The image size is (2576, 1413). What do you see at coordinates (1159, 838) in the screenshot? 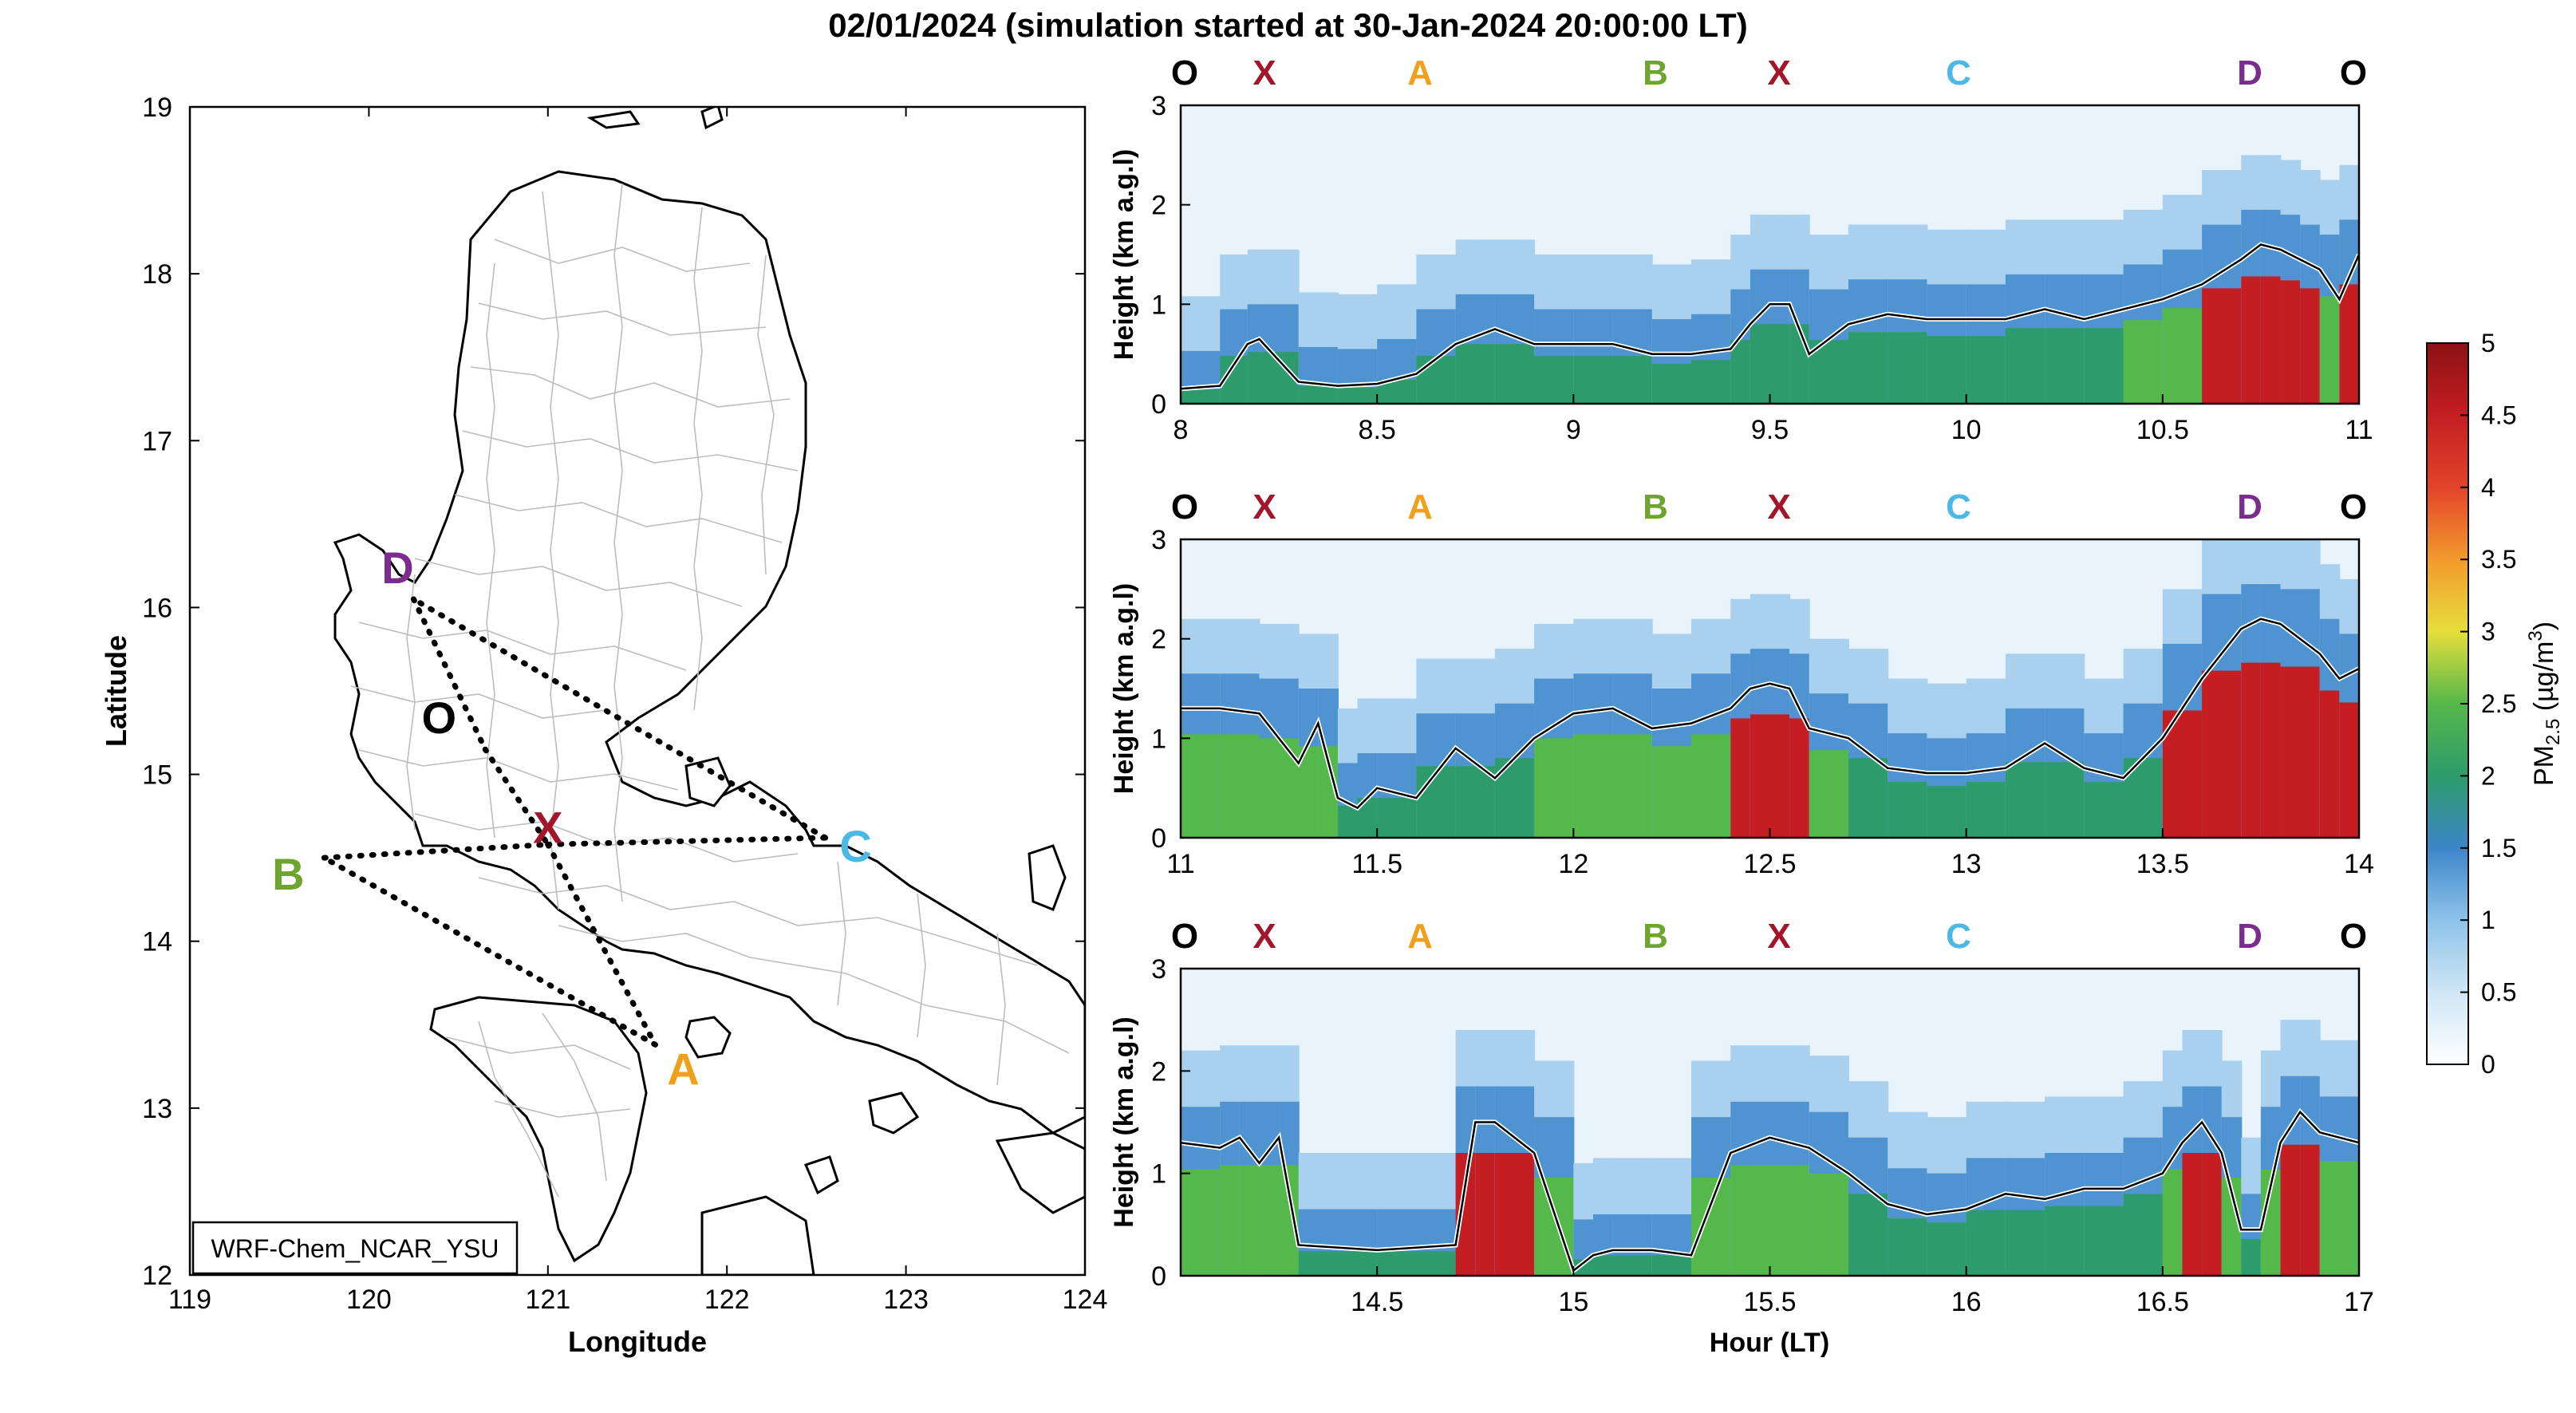
I see `curtain-ytick-label: 0` at bounding box center [1159, 838].